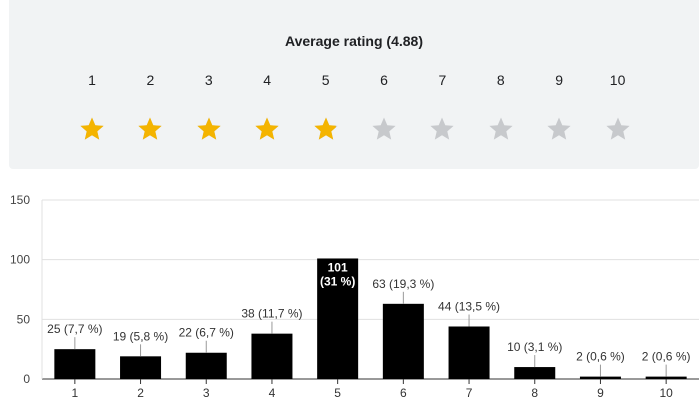 The height and width of the screenshot is (414, 699). I want to click on y-tick-label: 0, so click(26, 379).